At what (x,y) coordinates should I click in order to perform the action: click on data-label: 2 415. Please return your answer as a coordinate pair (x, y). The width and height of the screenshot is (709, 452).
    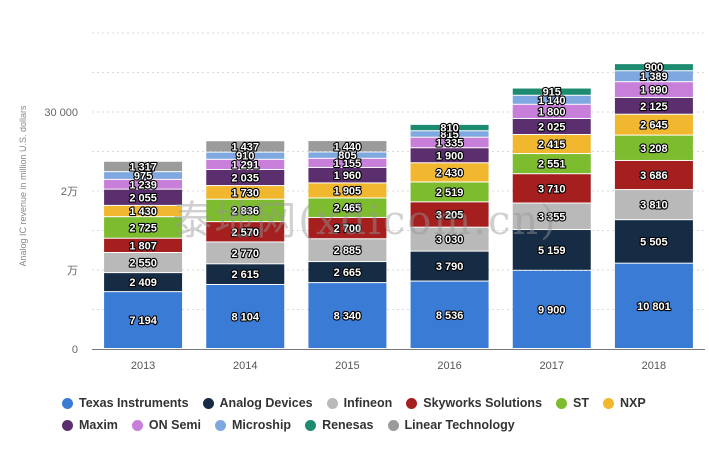
    Looking at the image, I should click on (552, 145).